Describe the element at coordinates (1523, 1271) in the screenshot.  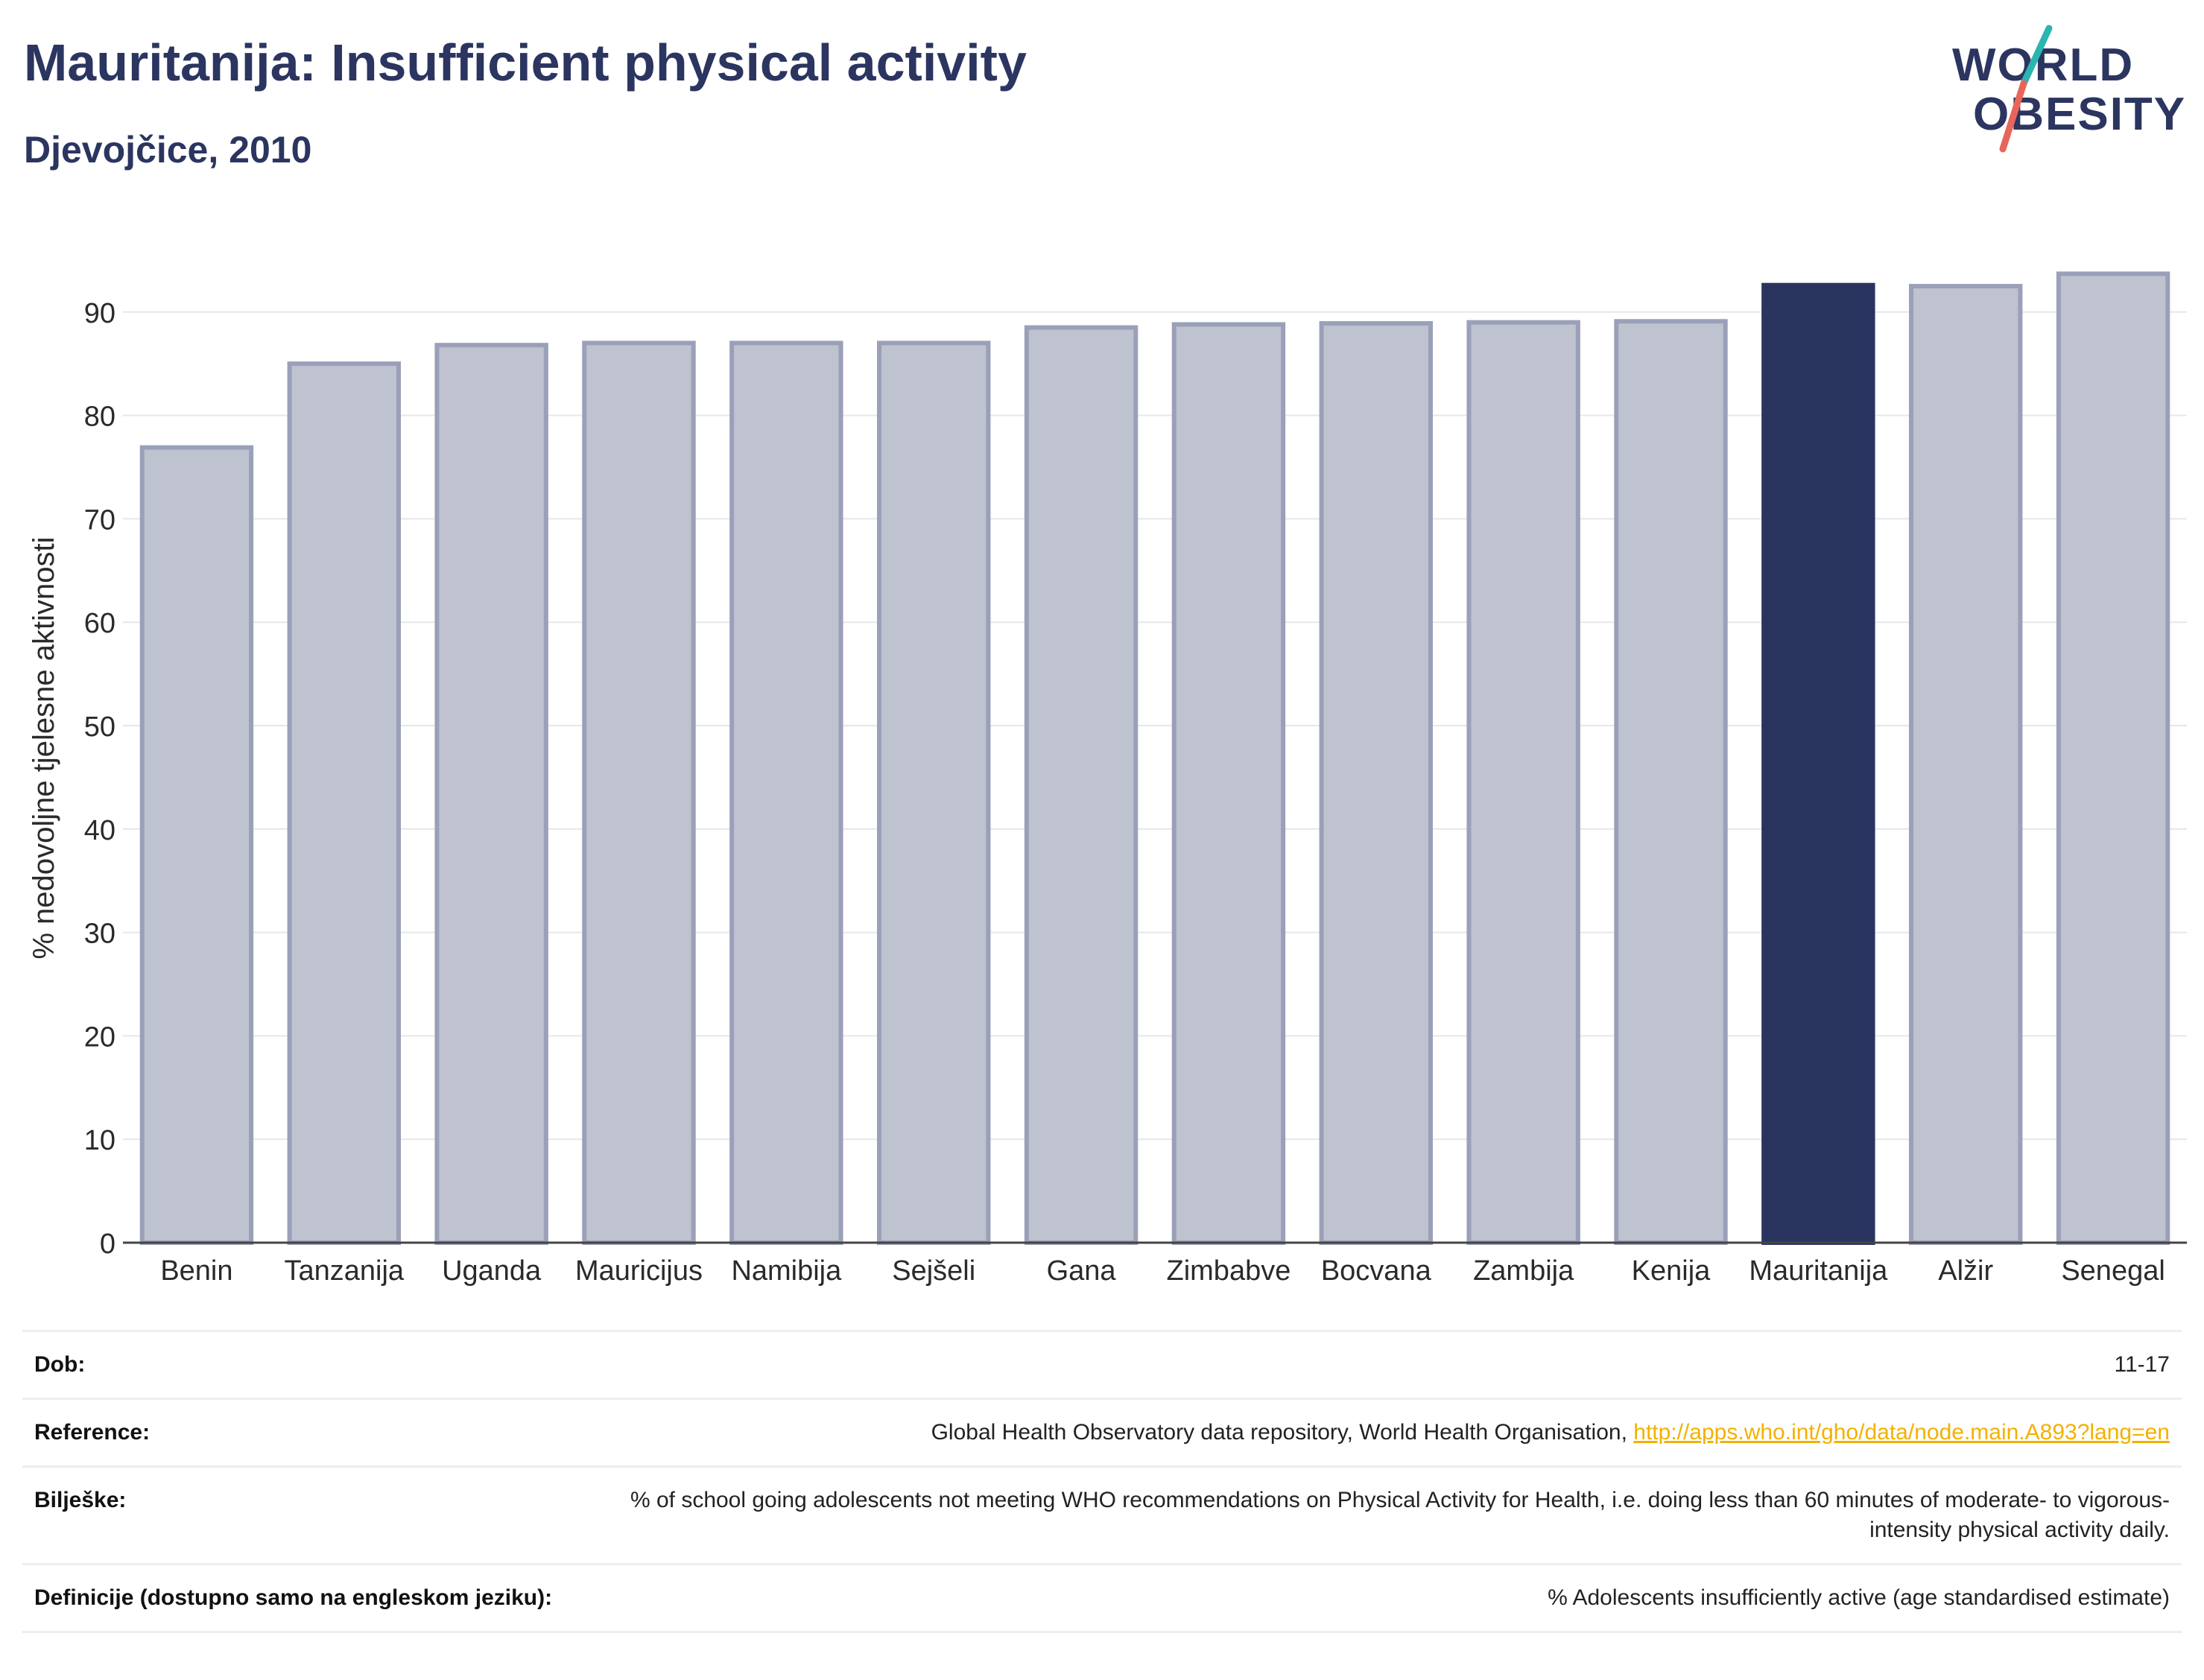
I see `x-tick-label: Zambija` at that location.